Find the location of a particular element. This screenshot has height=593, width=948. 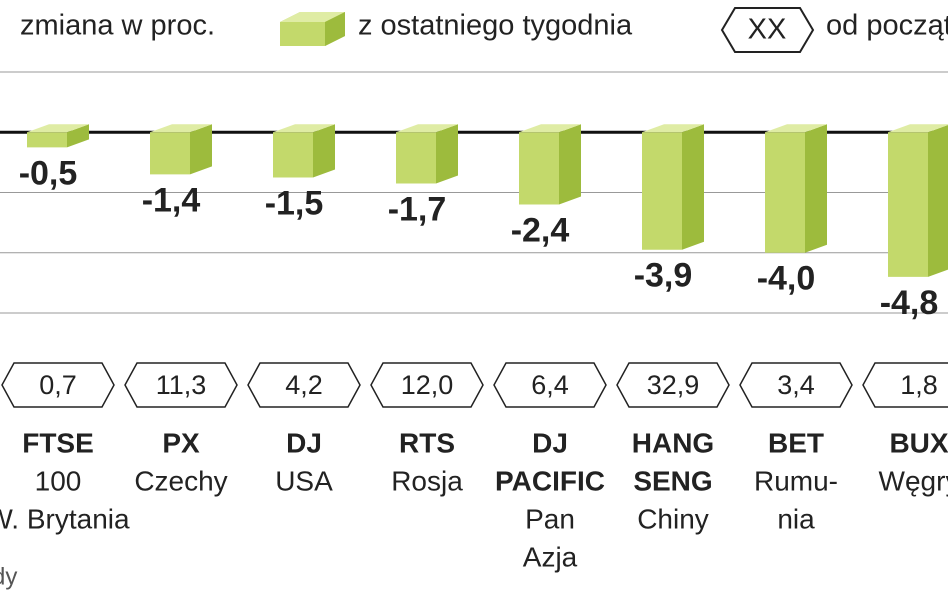

category-name: BUX is located at coordinates (918, 442).